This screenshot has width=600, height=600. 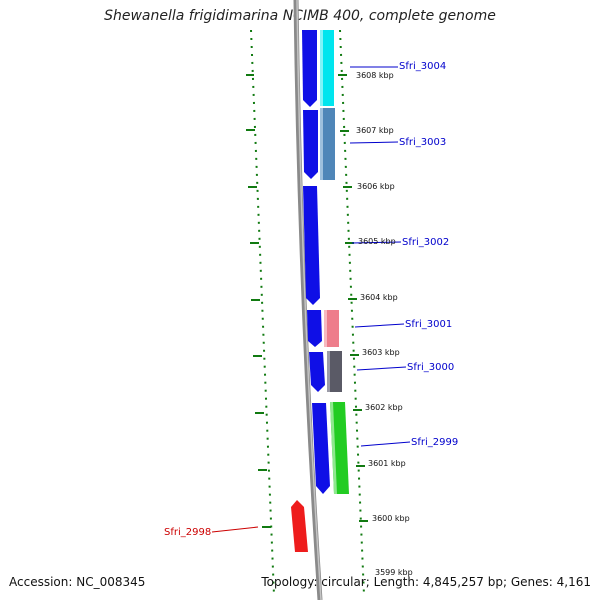 I want to click on scale-label: 3608 kbp, so click(x=375, y=75).